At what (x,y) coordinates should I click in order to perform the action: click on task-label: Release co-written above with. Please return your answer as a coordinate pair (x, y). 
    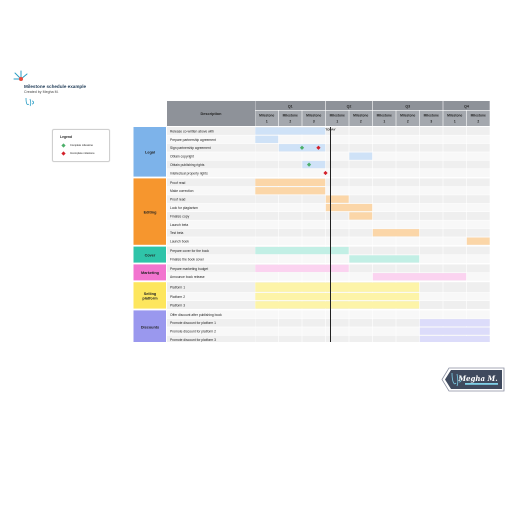
    Looking at the image, I should click on (192, 131).